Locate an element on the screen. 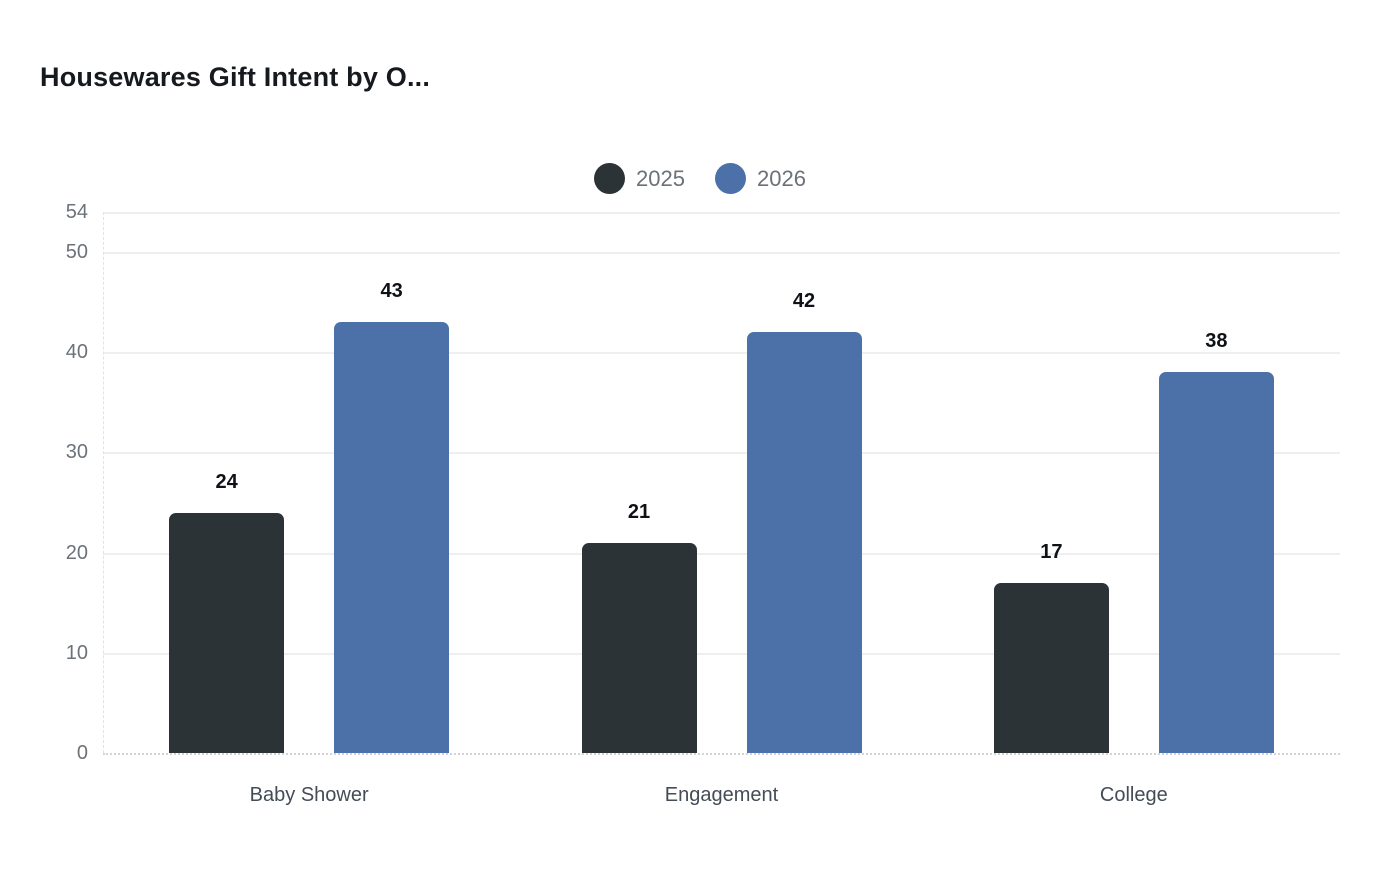  value-label-2025-baby-shower: 24 is located at coordinates (226, 481).